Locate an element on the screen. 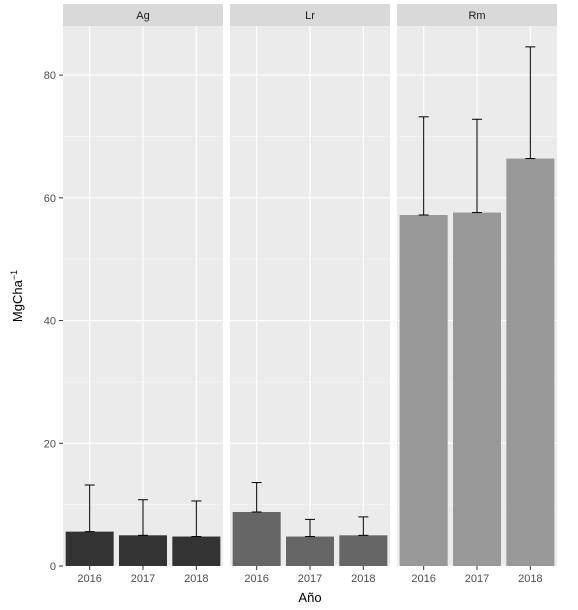 This screenshot has height=610, width=578. x-axis-title: Año is located at coordinates (309, 597).